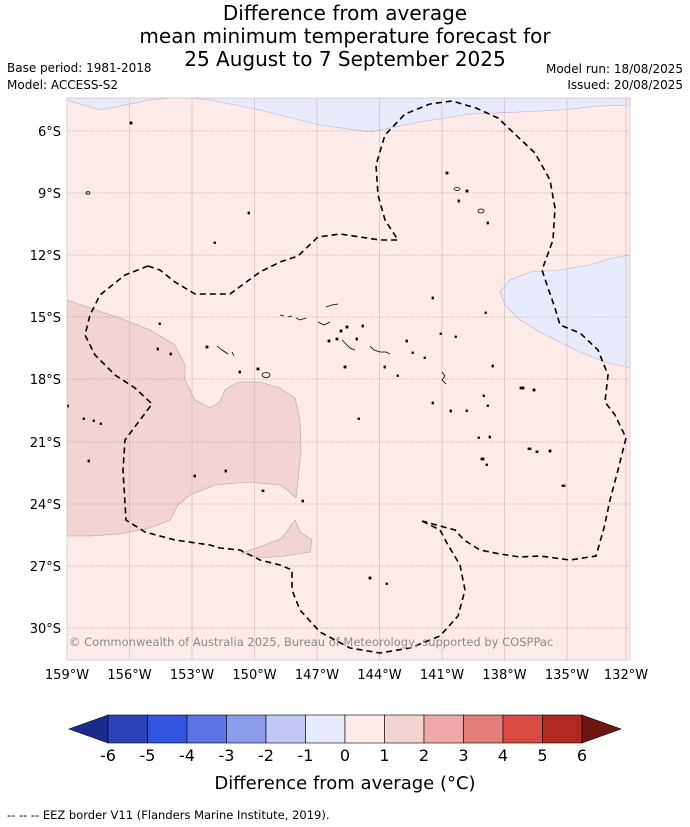 The image size is (690, 827). I want to click on colorbar-tick-label: 3, so click(463, 755).